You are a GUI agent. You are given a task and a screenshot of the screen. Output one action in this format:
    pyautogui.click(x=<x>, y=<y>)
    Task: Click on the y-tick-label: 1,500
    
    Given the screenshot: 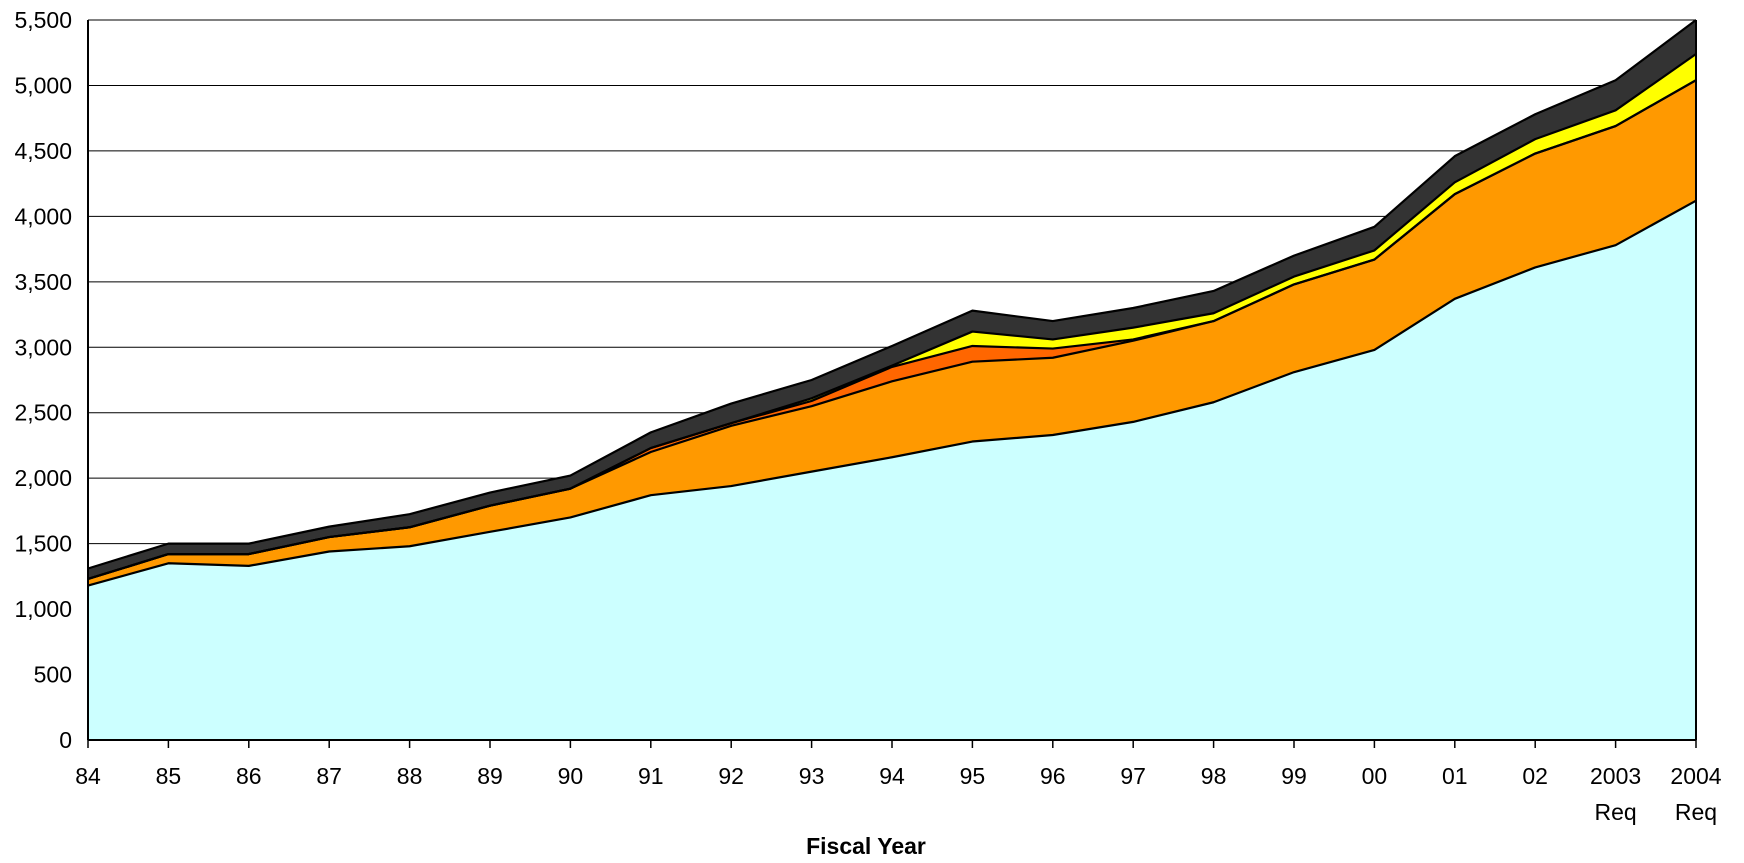 What is the action you would take?
    pyautogui.click(x=43, y=544)
    